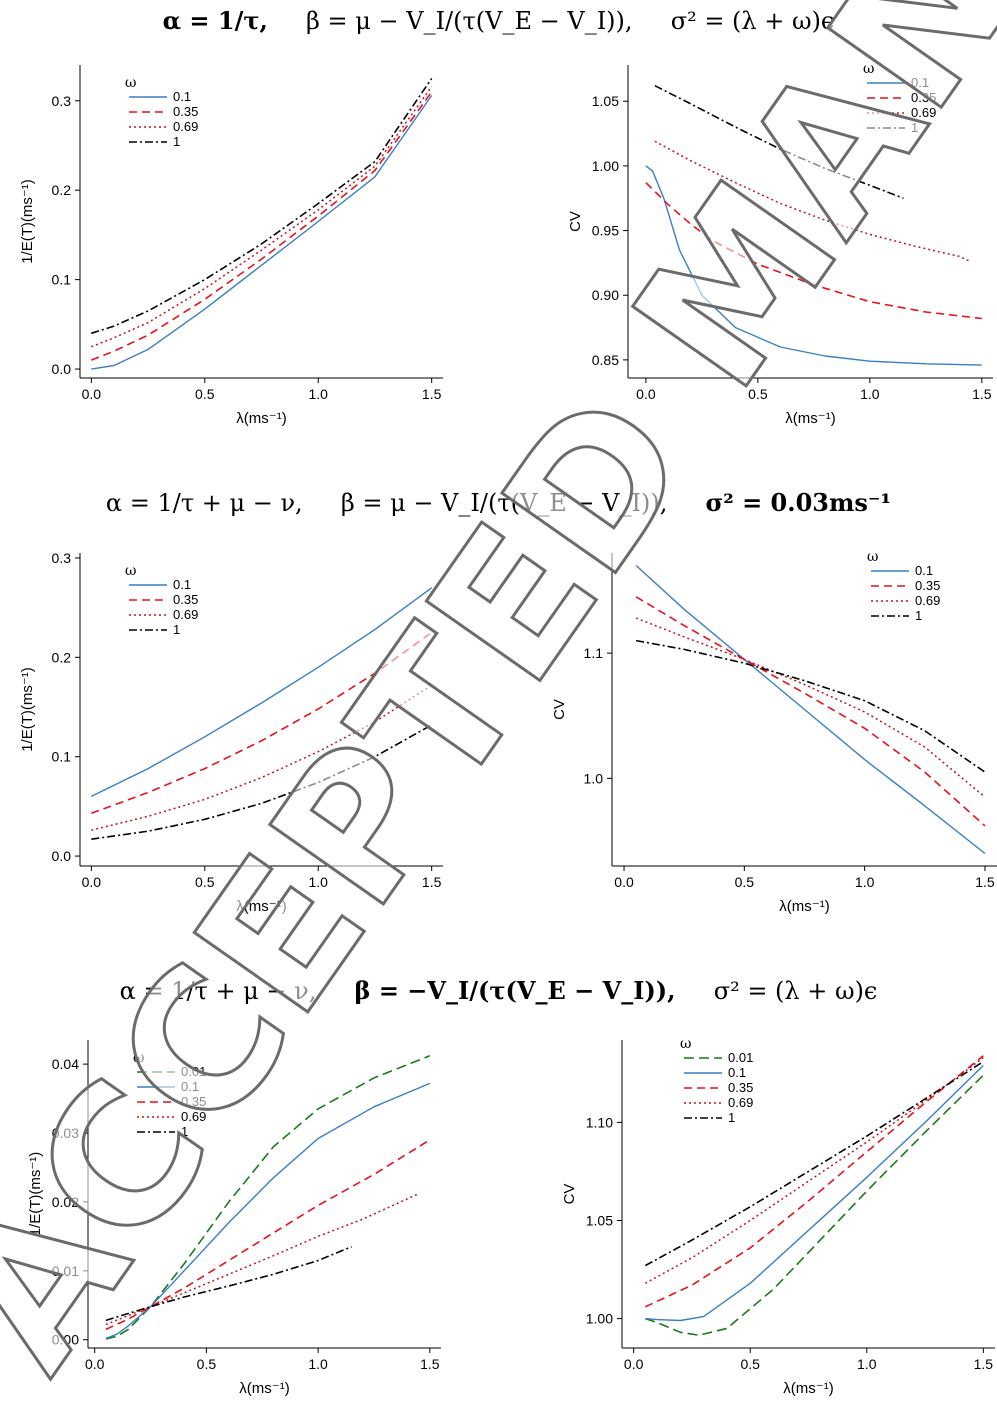  Describe the element at coordinates (515, 990) in the screenshot. I see `row3-beta: β = −V_I/(τ(V_E − V_I)),` at that location.